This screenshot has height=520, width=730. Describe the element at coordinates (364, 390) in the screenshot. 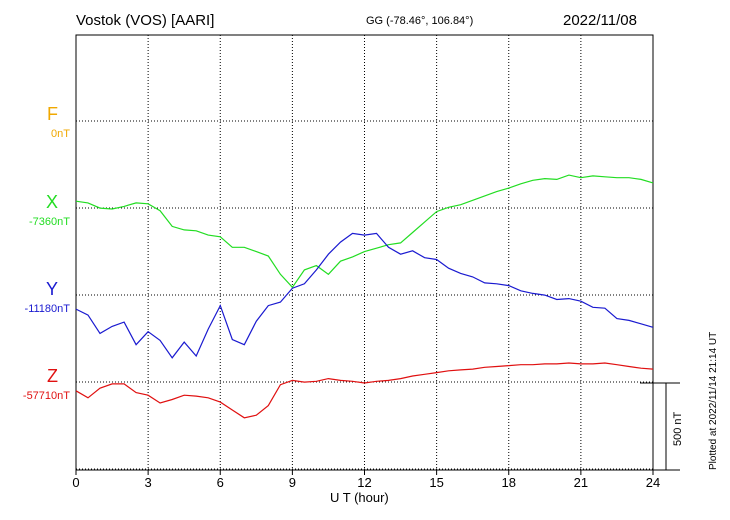

I see `series-line-z` at that location.